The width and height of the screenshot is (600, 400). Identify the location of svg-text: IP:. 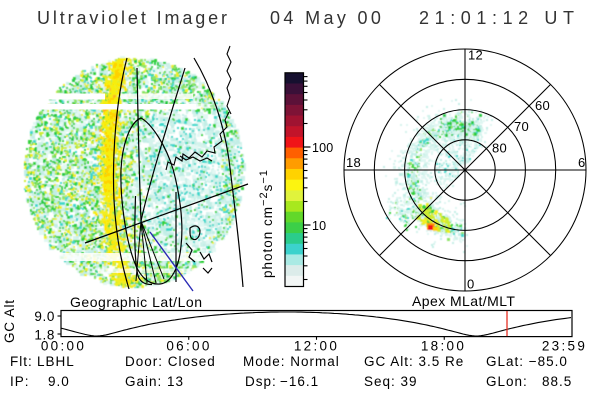
(20, 381).